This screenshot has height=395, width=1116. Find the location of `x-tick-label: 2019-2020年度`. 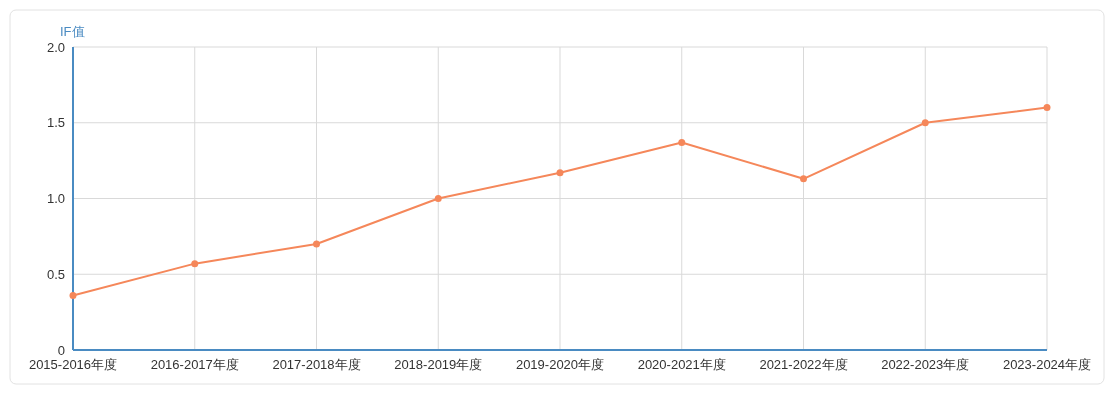

x-tick-label: 2019-2020年度 is located at coordinates (560, 364).